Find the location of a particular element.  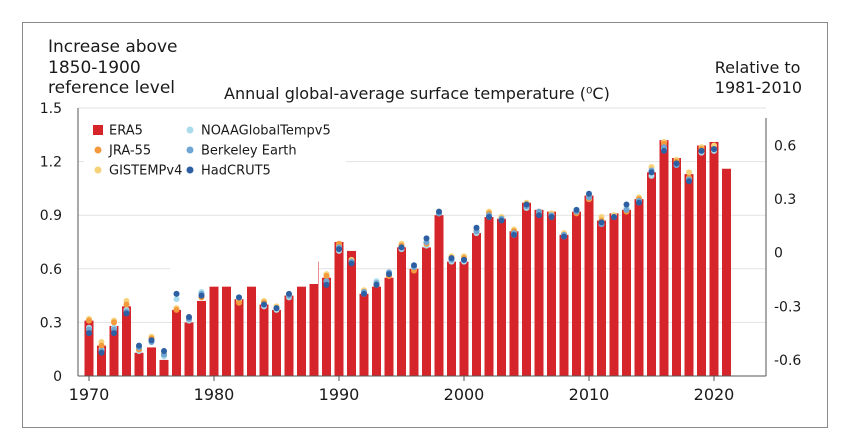

y-tick-label-right: 0.3 is located at coordinates (785, 200).